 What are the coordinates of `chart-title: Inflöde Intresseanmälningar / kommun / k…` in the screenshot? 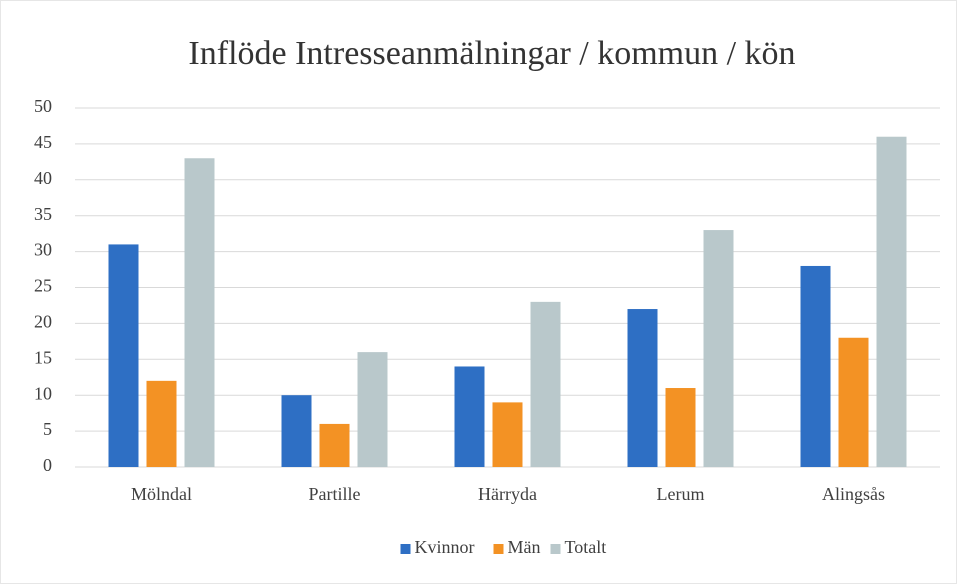 It's located at (491, 53).